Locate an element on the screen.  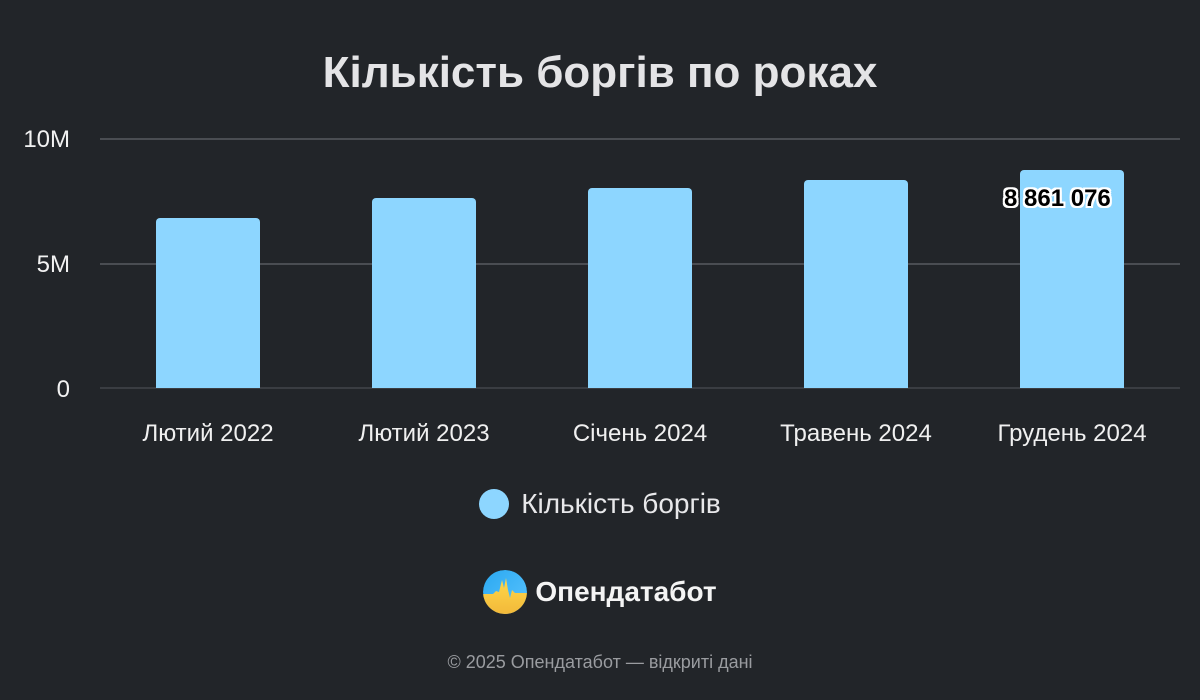
chart-title: Кількість боргів по роках is located at coordinates (600, 72).